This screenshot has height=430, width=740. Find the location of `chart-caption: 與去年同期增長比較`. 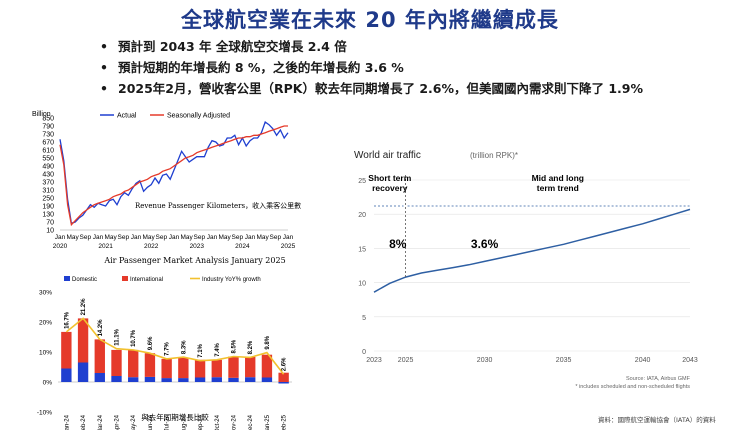

chart-caption: 與去年同期增長比較 is located at coordinates (175, 417).